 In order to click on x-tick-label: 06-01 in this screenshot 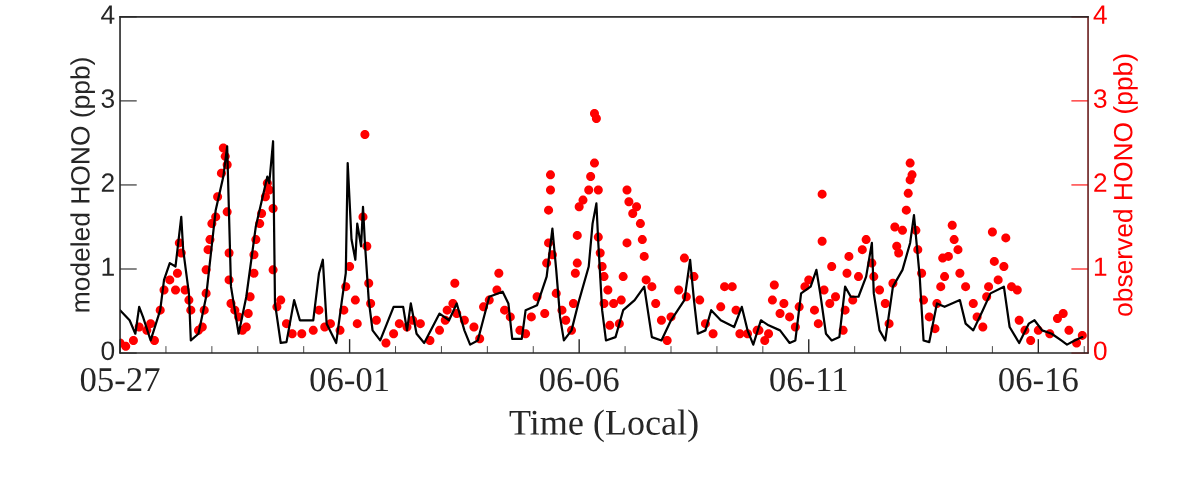, I will do `click(349, 379)`.